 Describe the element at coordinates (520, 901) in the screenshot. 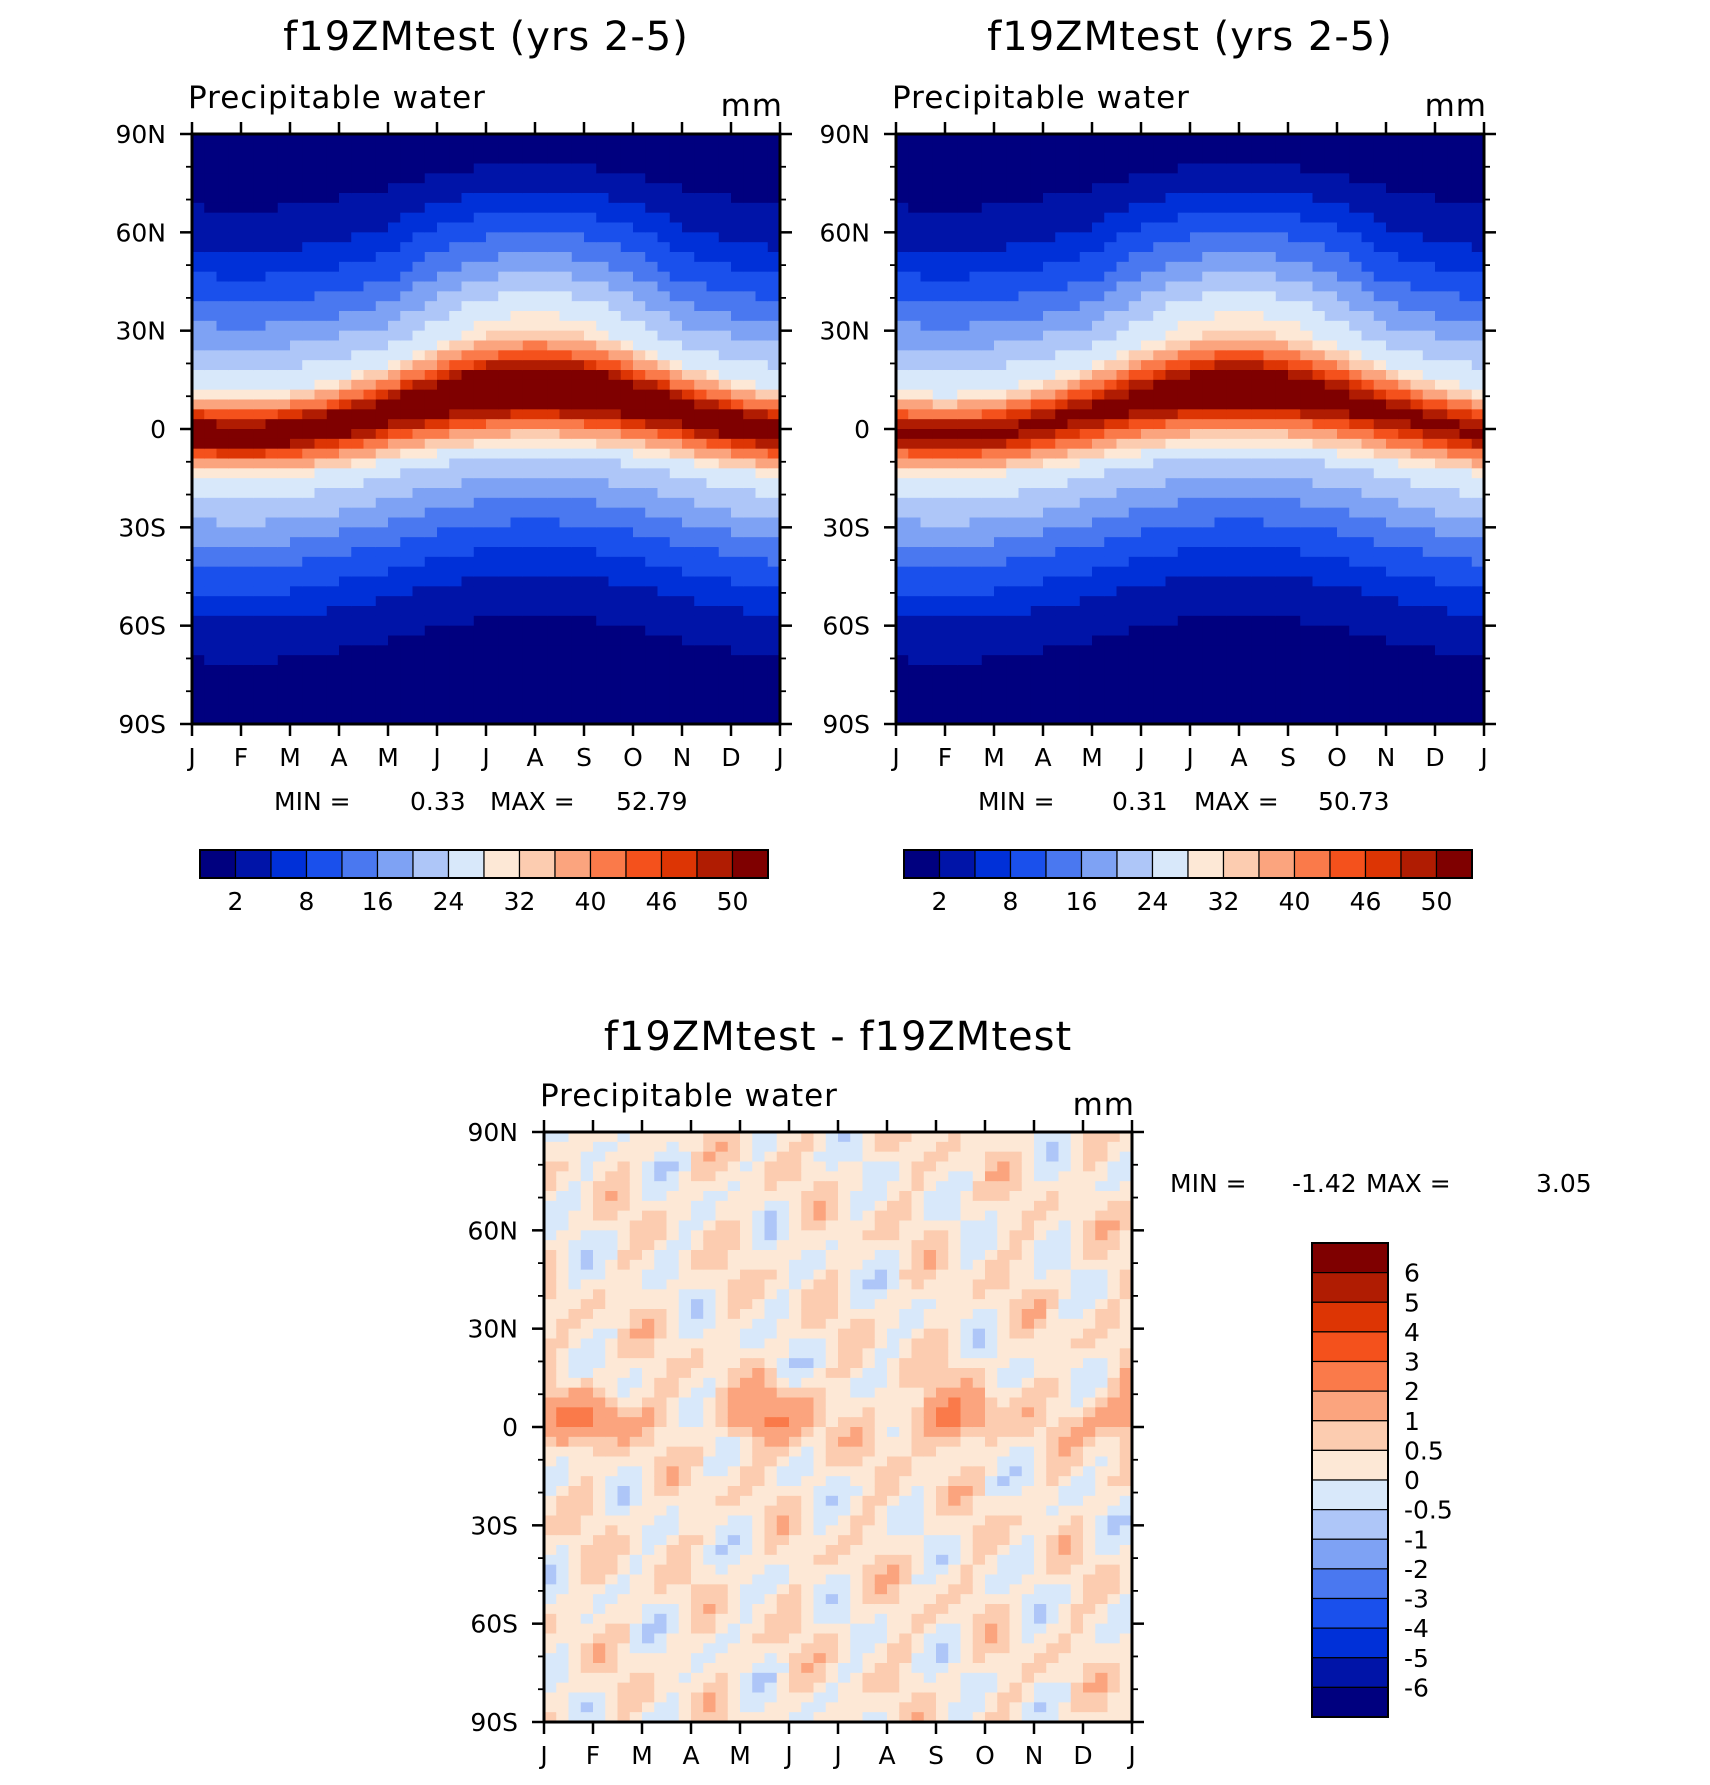

I see `colorbar-label: 32` at that location.